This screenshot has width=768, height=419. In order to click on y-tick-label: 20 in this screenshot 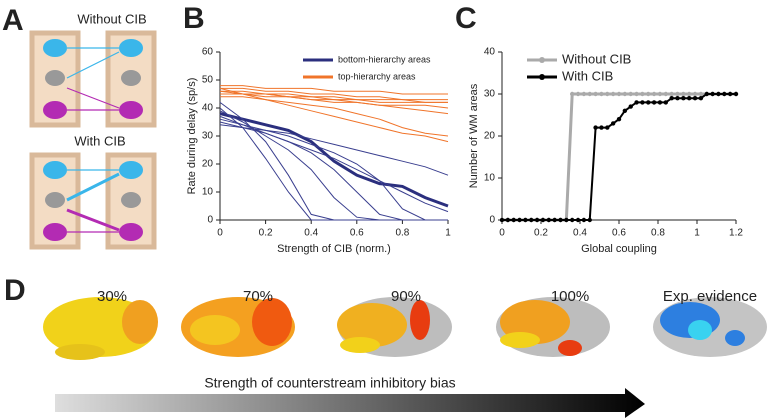, I will do `click(490, 136)`.